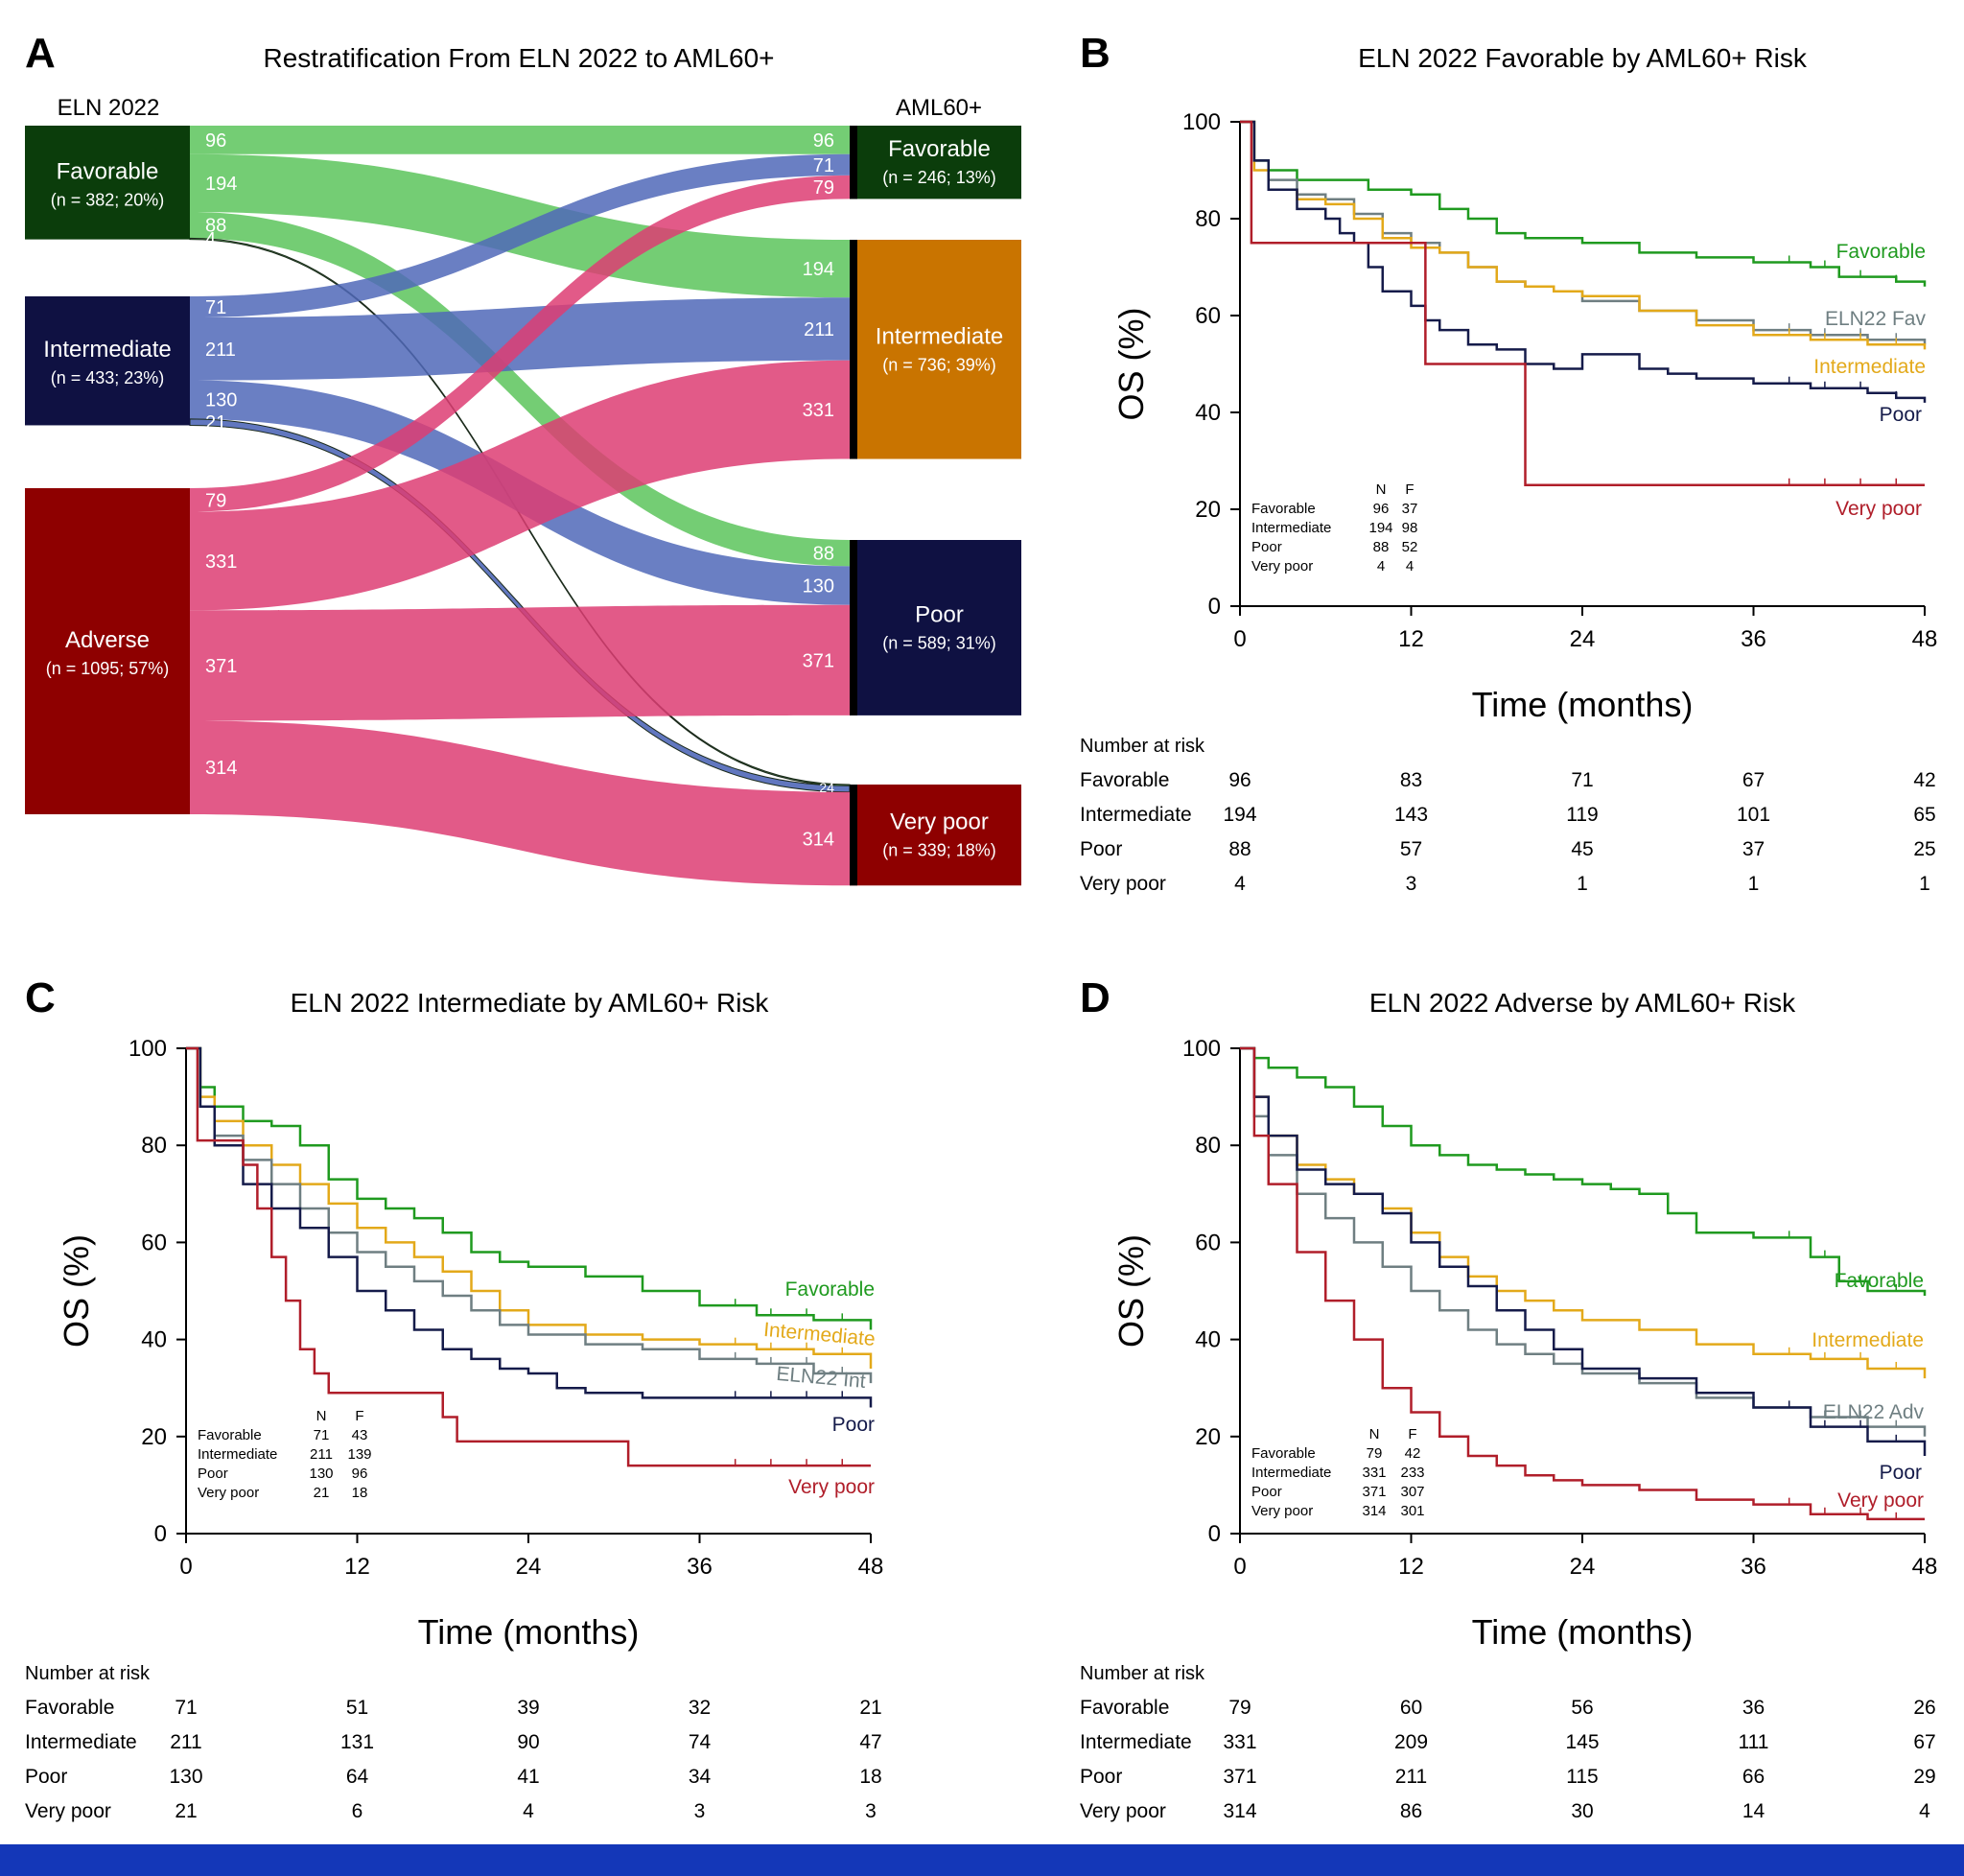 This screenshot has width=1964, height=1876. Describe the element at coordinates (520, 343) in the screenshot. I see `flow-adverse-to-favorable` at that location.